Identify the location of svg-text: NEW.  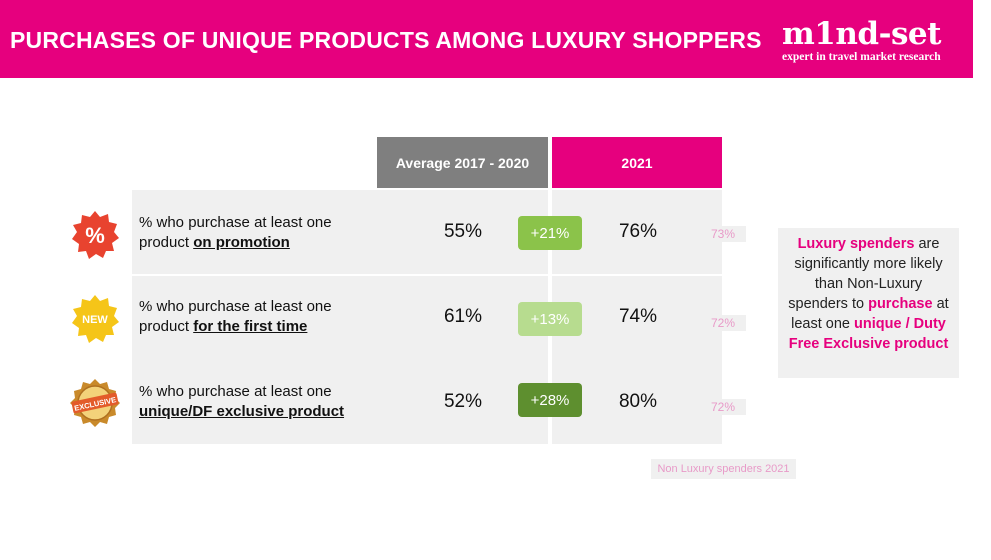
(95, 320).